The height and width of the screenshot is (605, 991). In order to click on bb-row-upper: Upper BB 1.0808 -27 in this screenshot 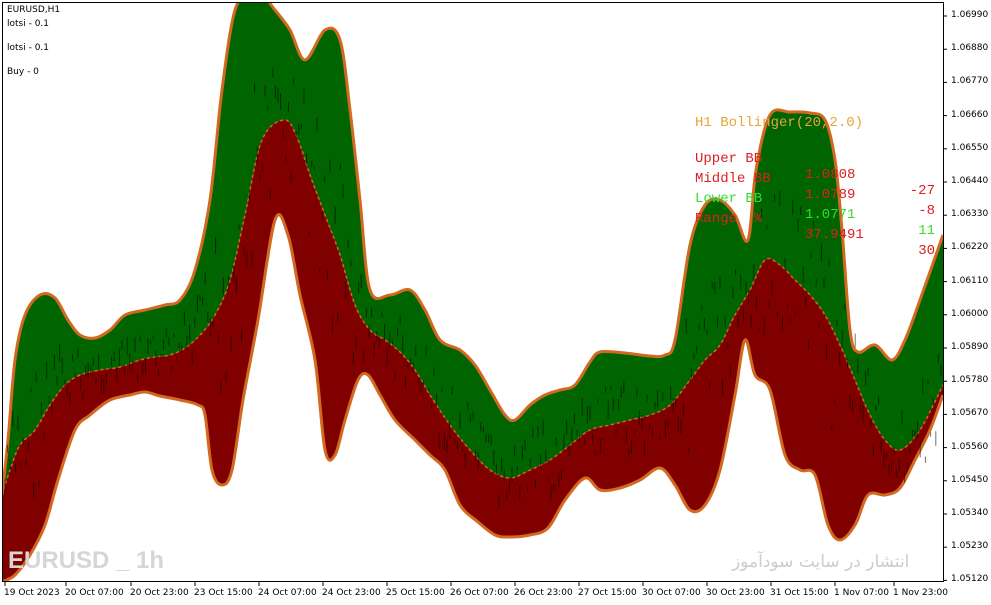, I will do `click(815, 167)`.